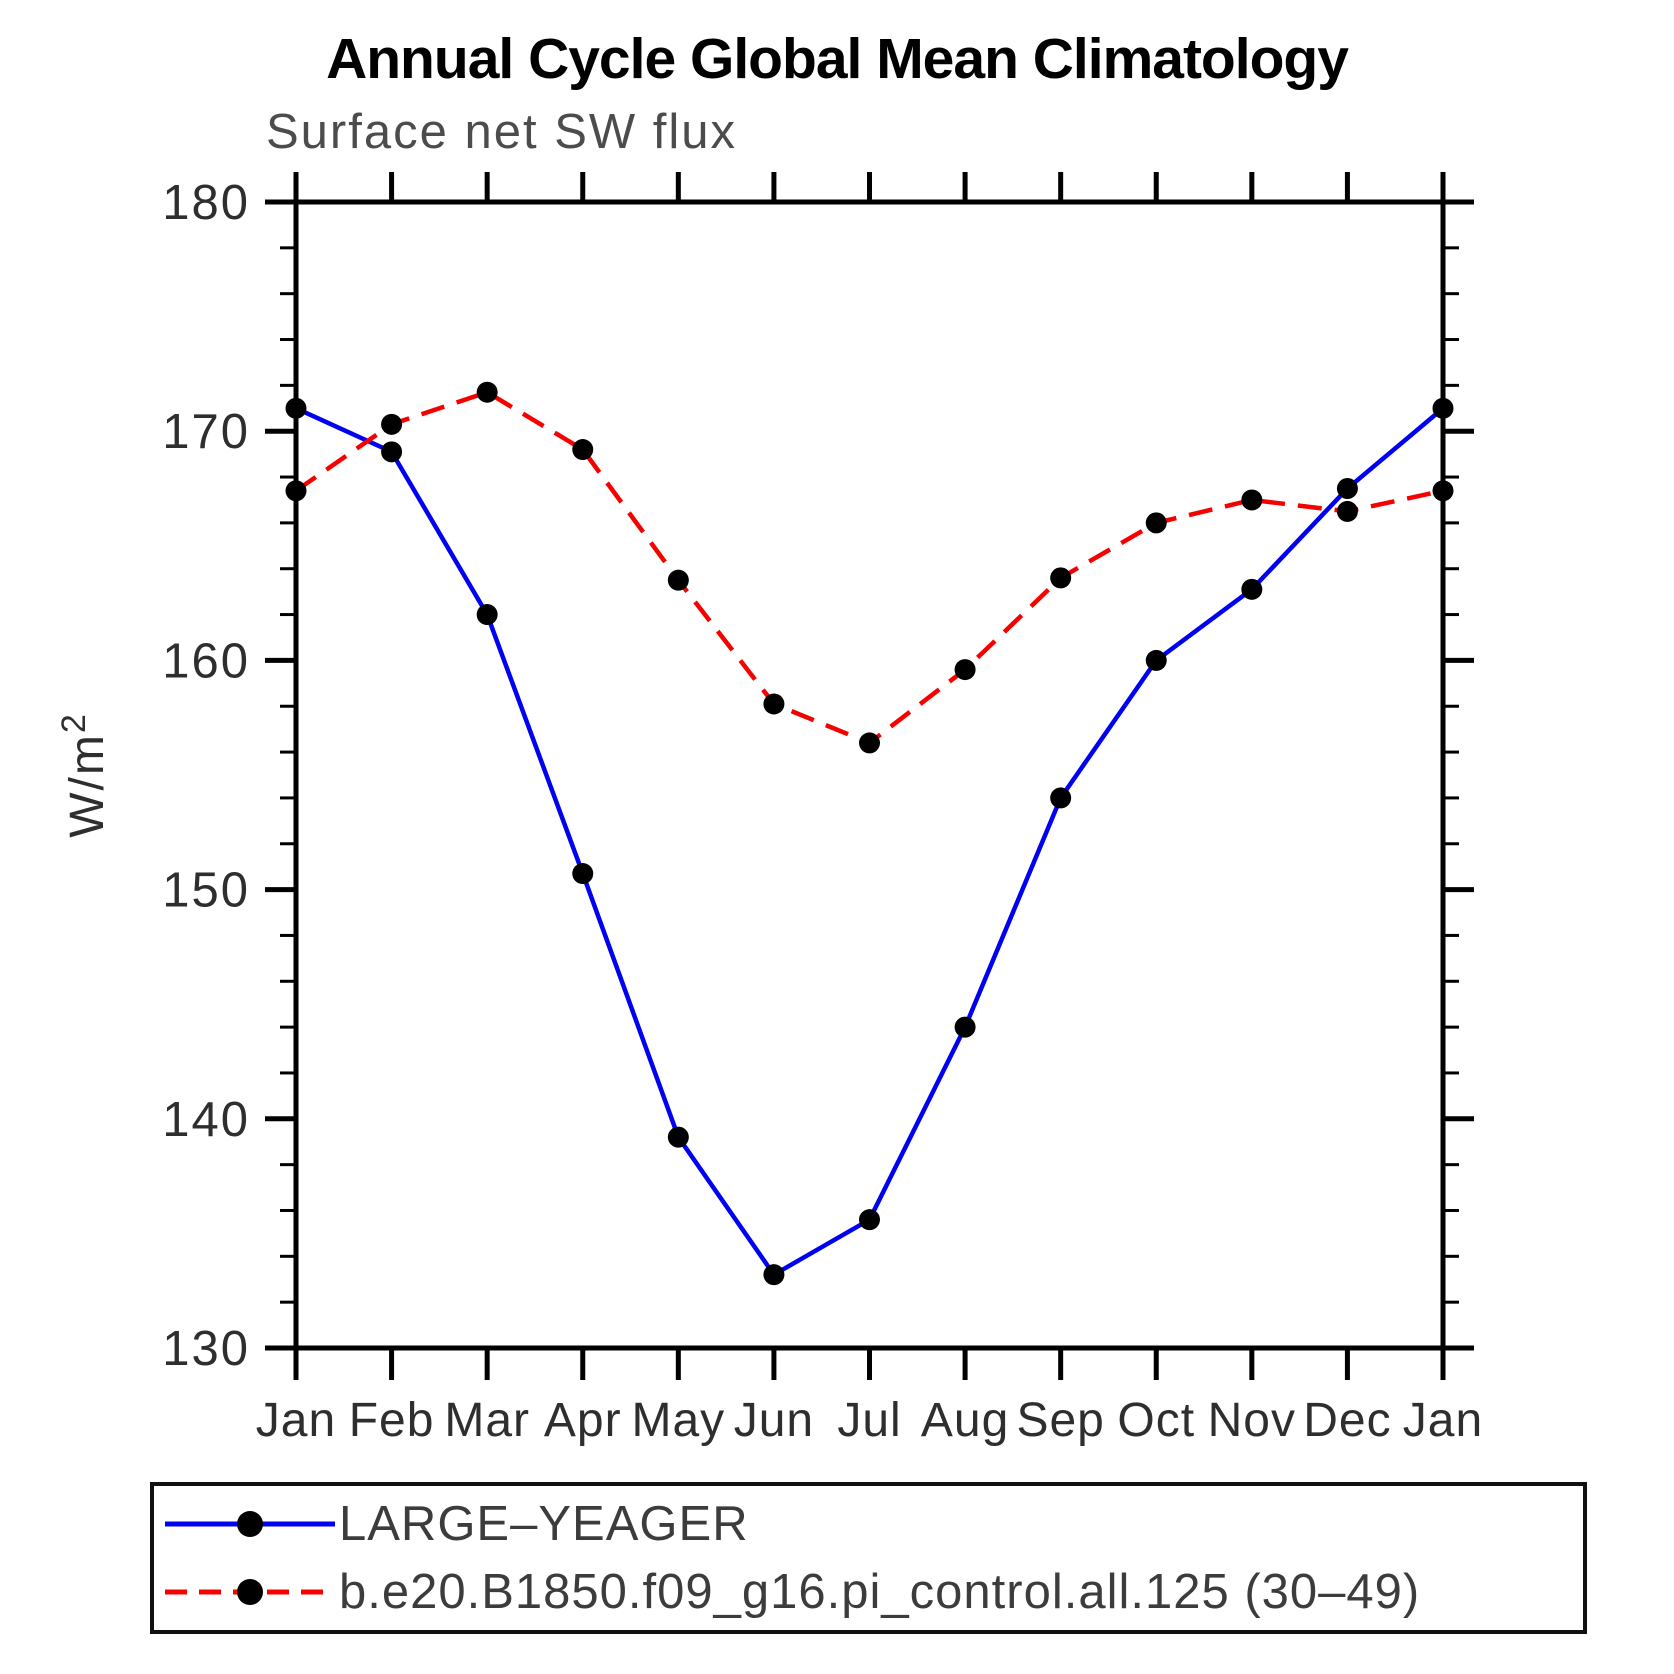  What do you see at coordinates (502, 132) in the screenshot?
I see `chart-subtitle: Surface net SW flux` at bounding box center [502, 132].